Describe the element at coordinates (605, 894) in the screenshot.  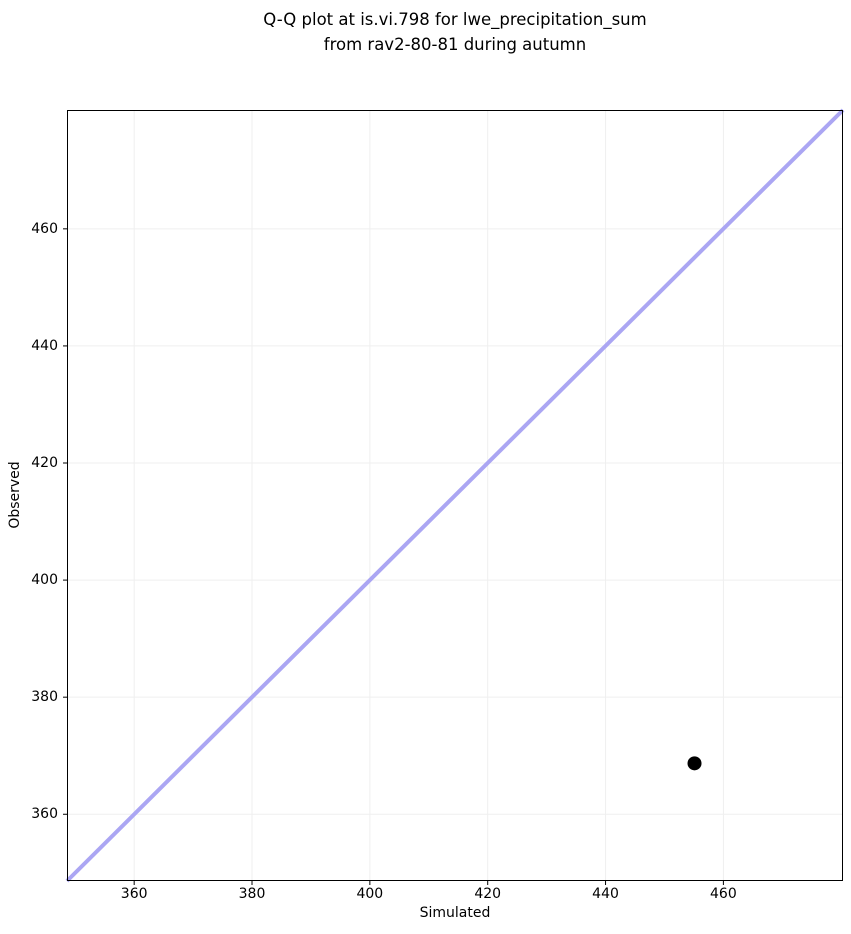
I see `x-tick-label: 440` at that location.